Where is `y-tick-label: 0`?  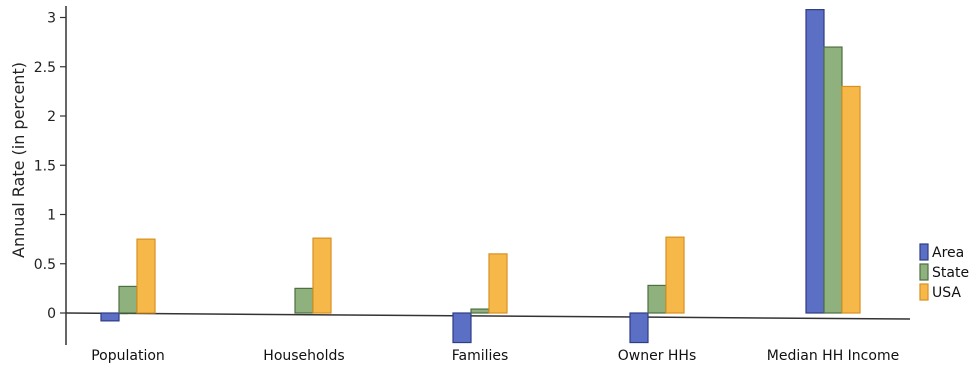
y-tick-label: 0 is located at coordinates (51, 314).